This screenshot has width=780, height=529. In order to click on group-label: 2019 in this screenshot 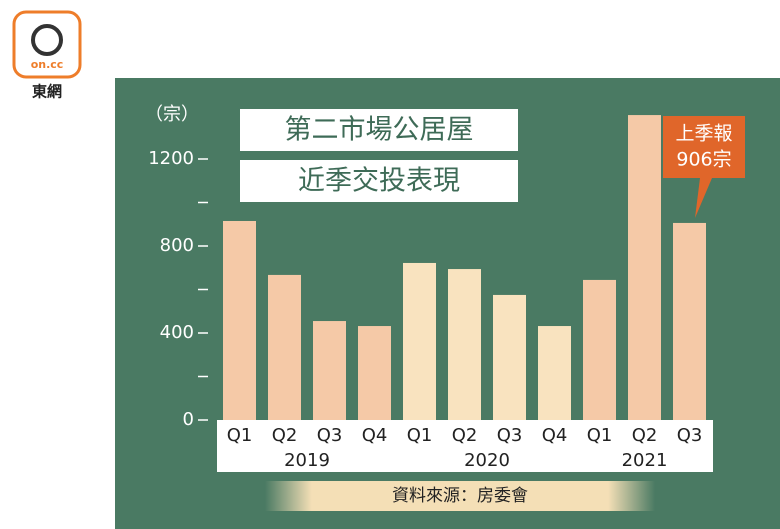, I will do `click(307, 460)`.